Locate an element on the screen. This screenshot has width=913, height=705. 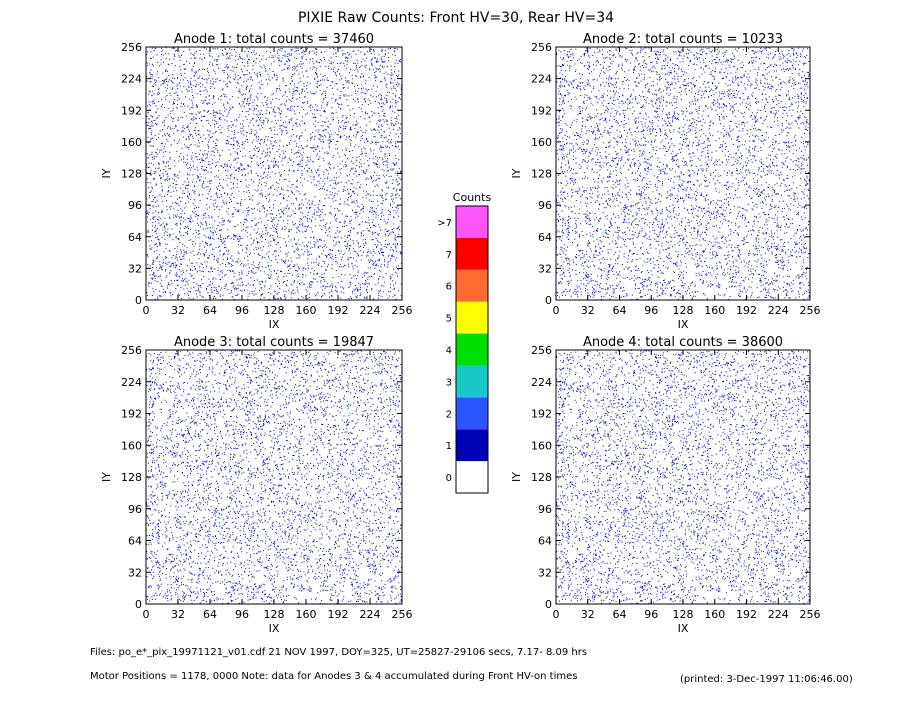
colorbar-label: 7 is located at coordinates (449, 255).